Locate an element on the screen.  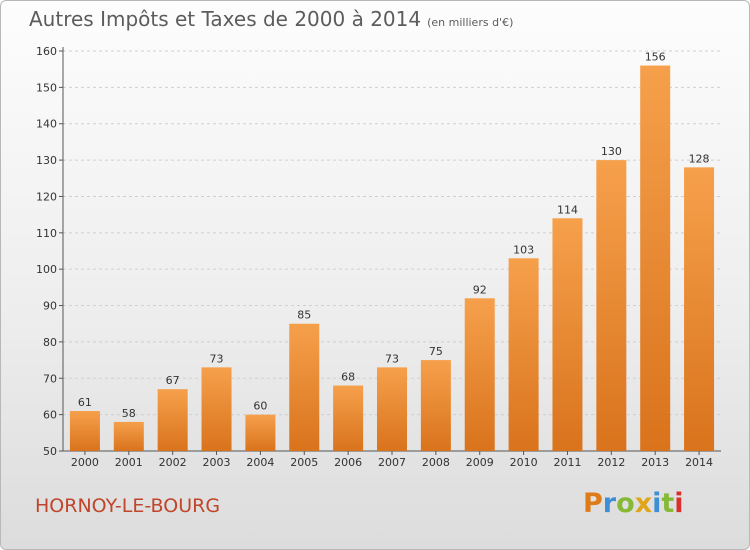
y-tick-label: 50 is located at coordinates (50, 451).